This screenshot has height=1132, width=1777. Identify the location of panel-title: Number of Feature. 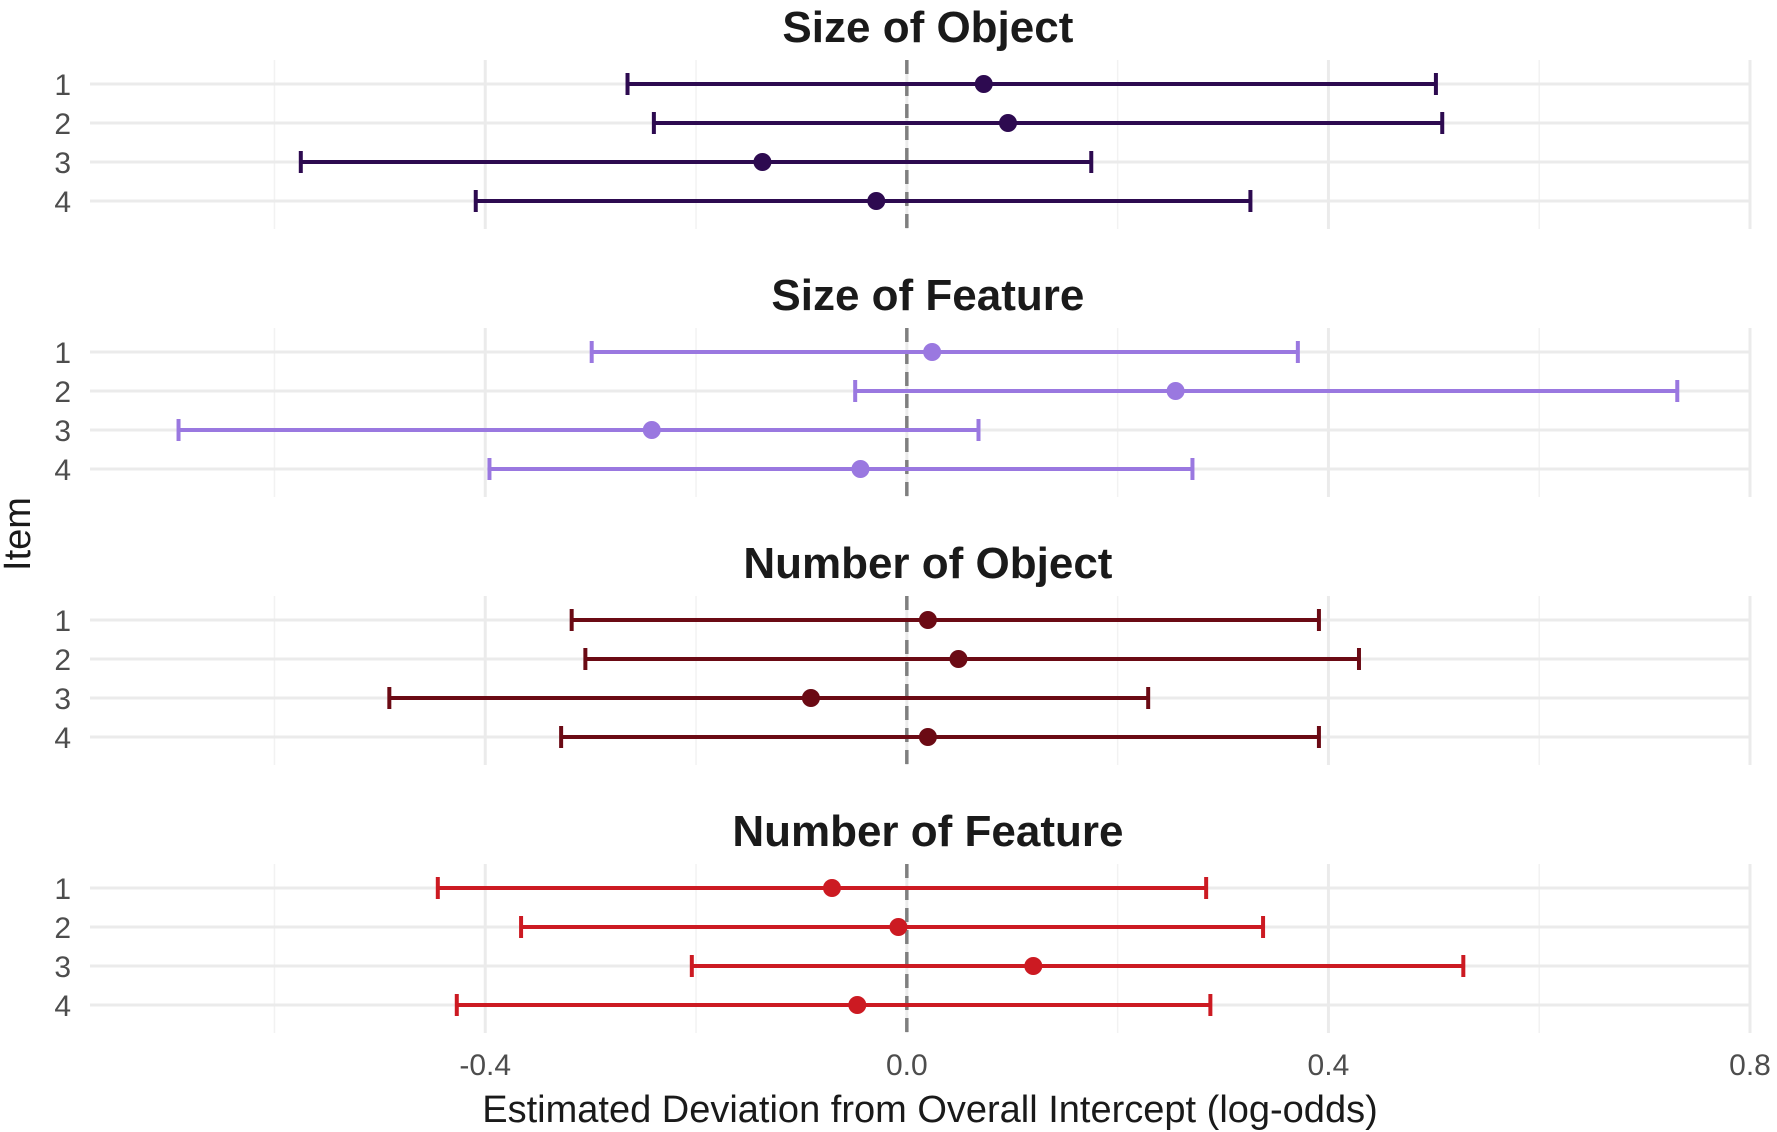
(927, 831).